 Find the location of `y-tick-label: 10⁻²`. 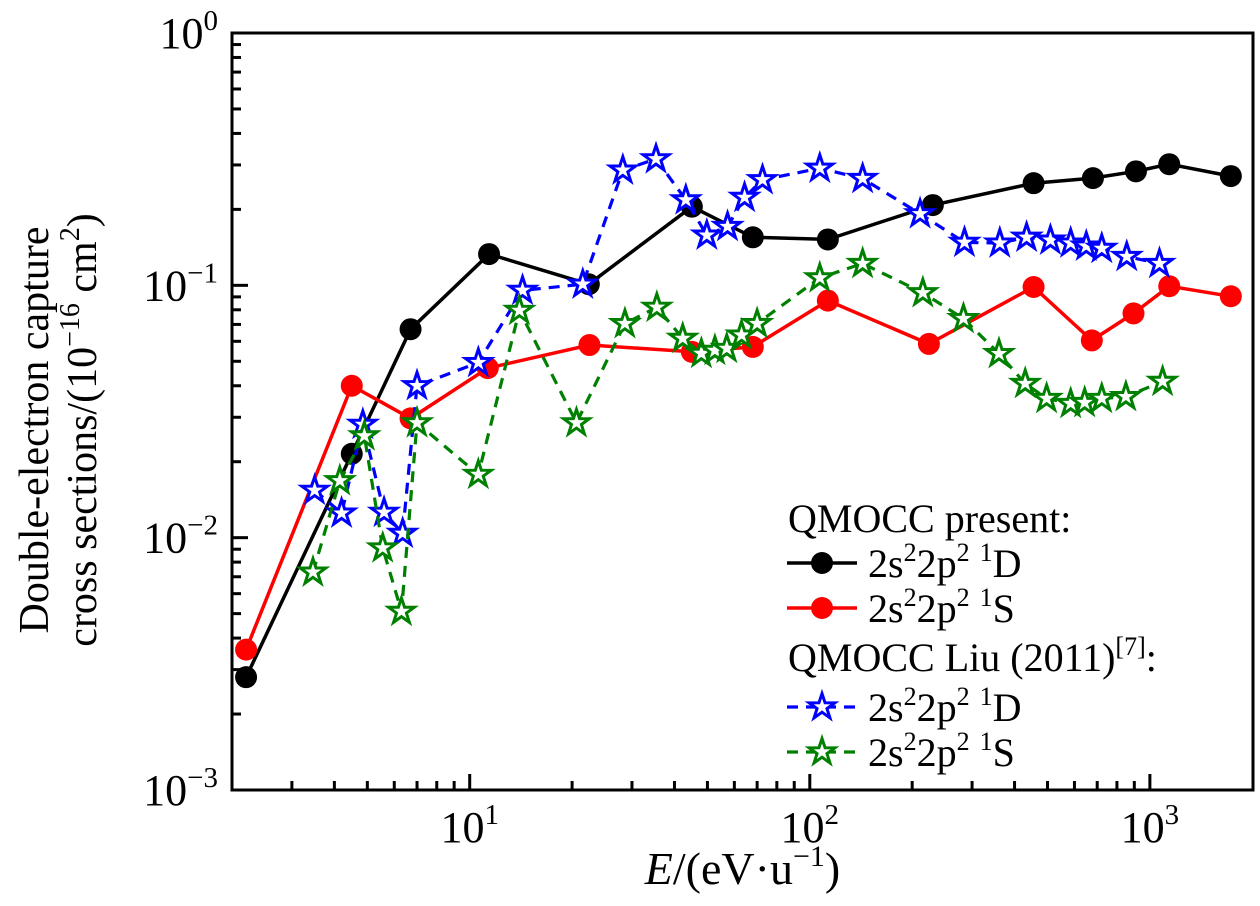

y-tick-label: 10⁻² is located at coordinates (180, 536).